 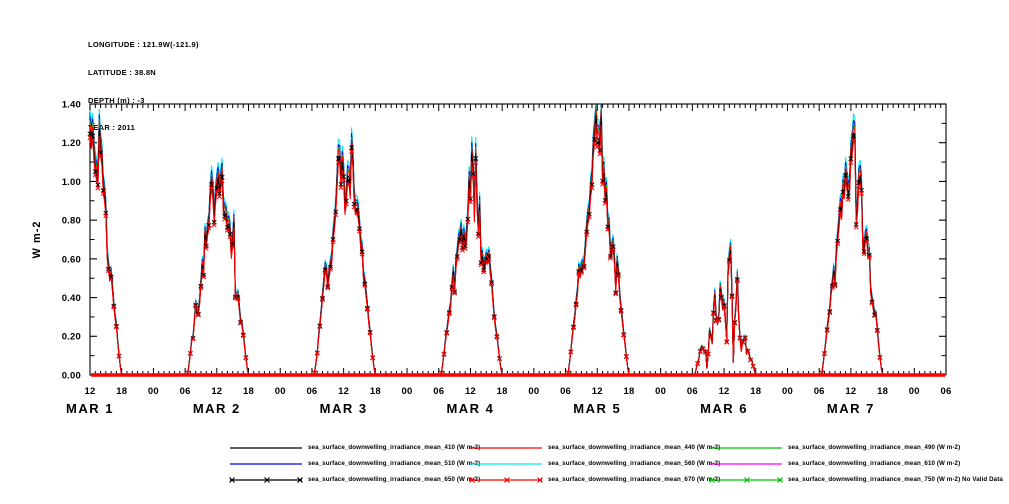 What do you see at coordinates (470, 408) in the screenshot?
I see `x-axis-day-label: MAR 4` at bounding box center [470, 408].